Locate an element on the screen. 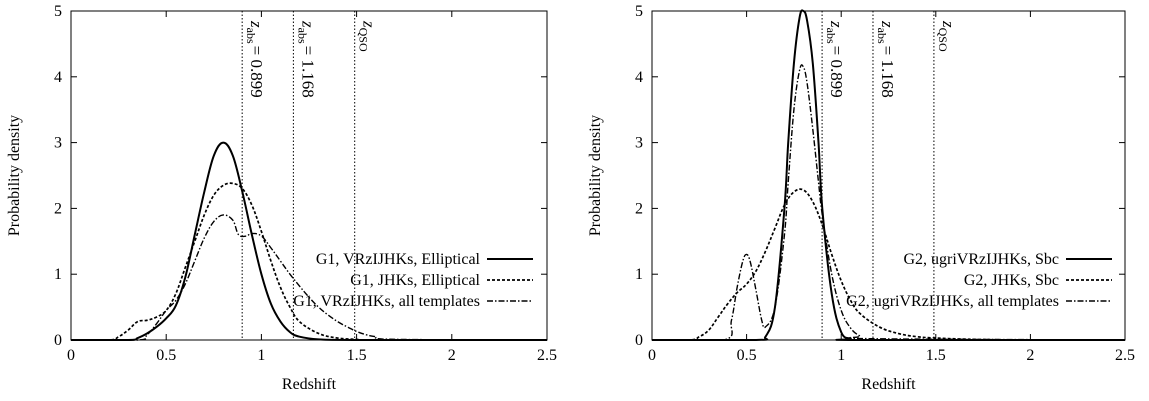  legend-label-1: G1, VRzIJHKs, Elliptical is located at coordinates (398, 259).